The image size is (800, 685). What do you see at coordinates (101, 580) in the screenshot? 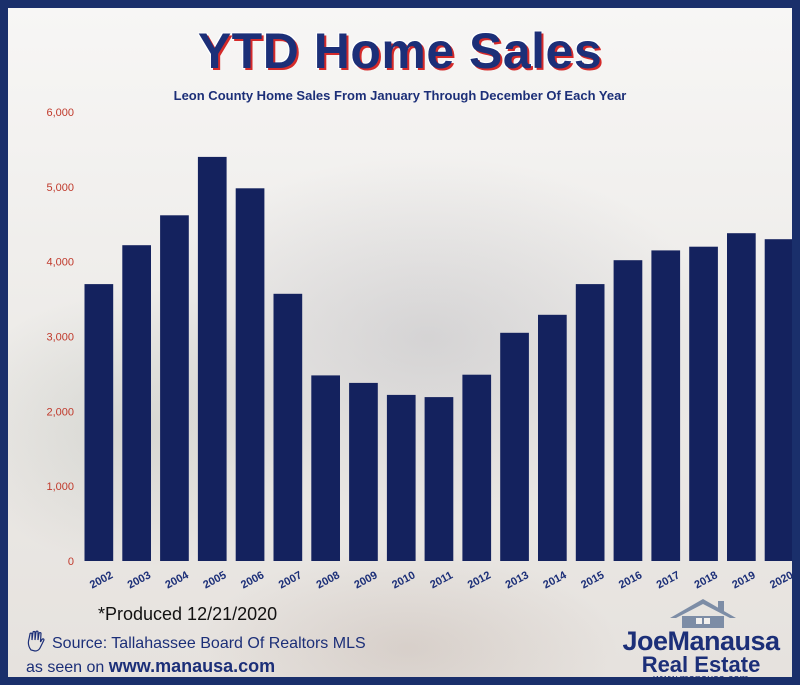
I see `x-tick-label: 2002` at bounding box center [101, 580].